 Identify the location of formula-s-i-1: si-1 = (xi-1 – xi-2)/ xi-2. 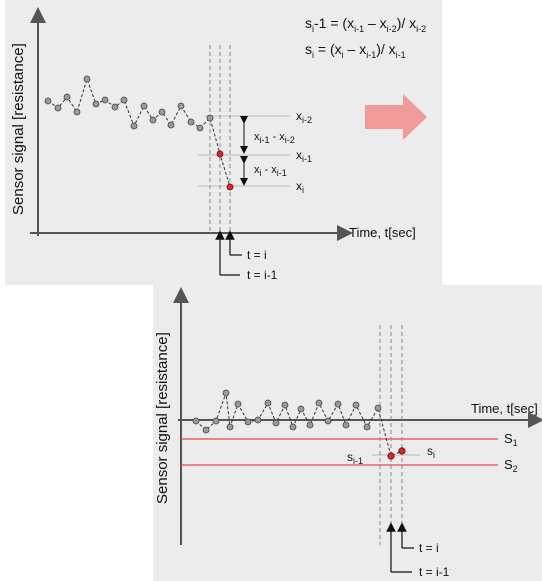
(365, 24).